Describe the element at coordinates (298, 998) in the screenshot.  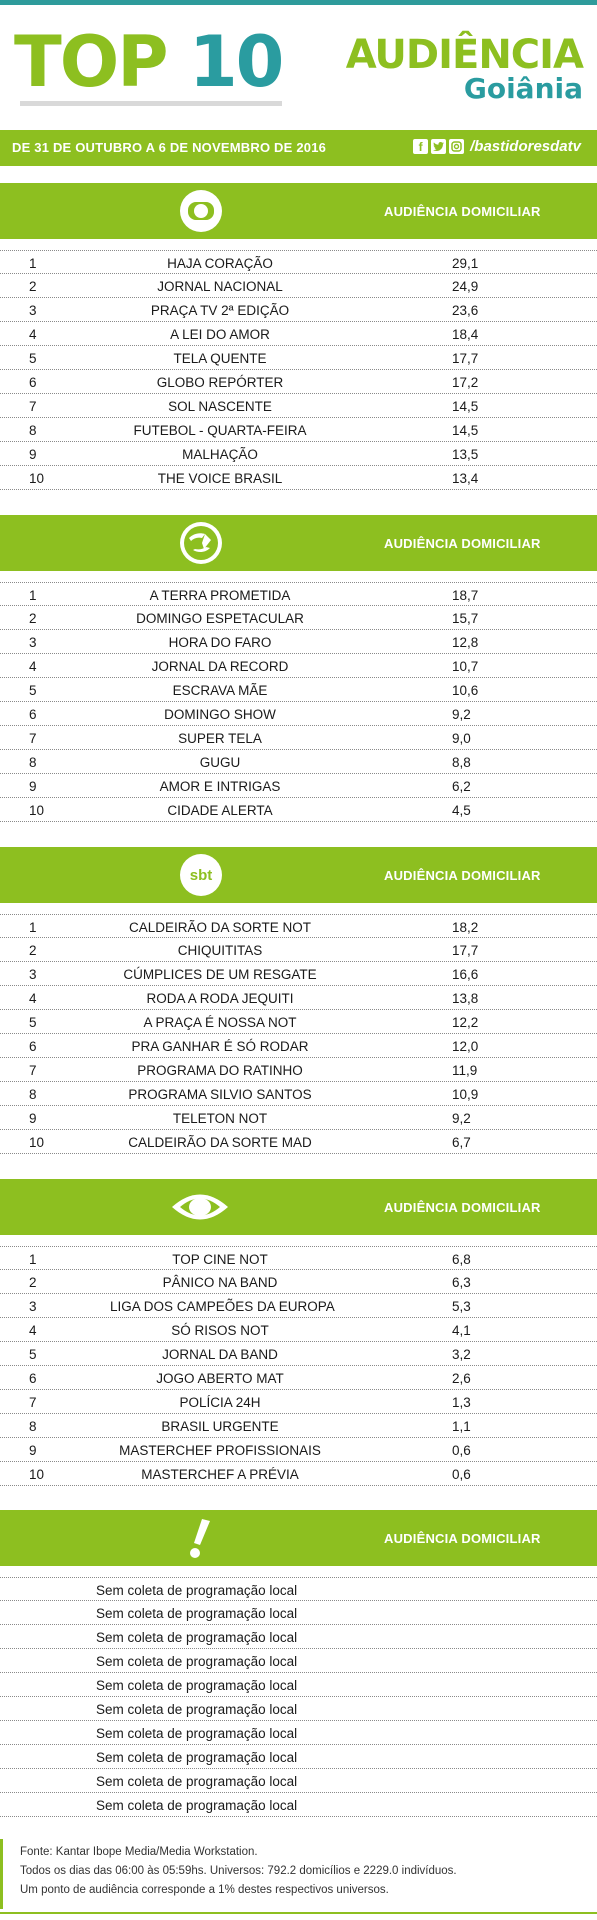
I see `table-row: 4 RODA A RODA JEQUITI 13,8` at that location.